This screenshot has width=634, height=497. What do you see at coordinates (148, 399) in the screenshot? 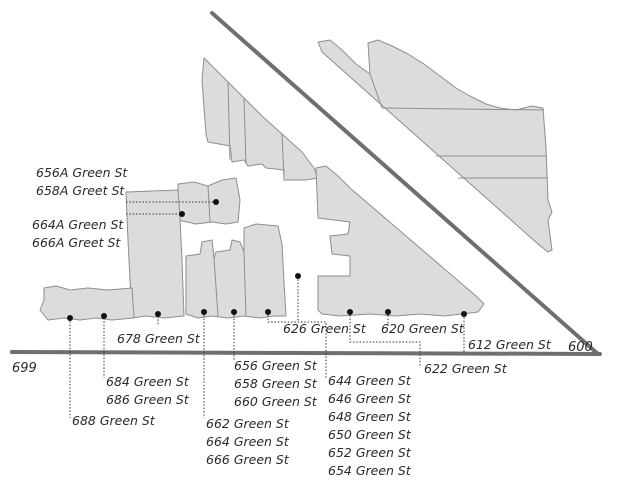
I see `address-label-686: 686 Green St` at bounding box center [148, 399].